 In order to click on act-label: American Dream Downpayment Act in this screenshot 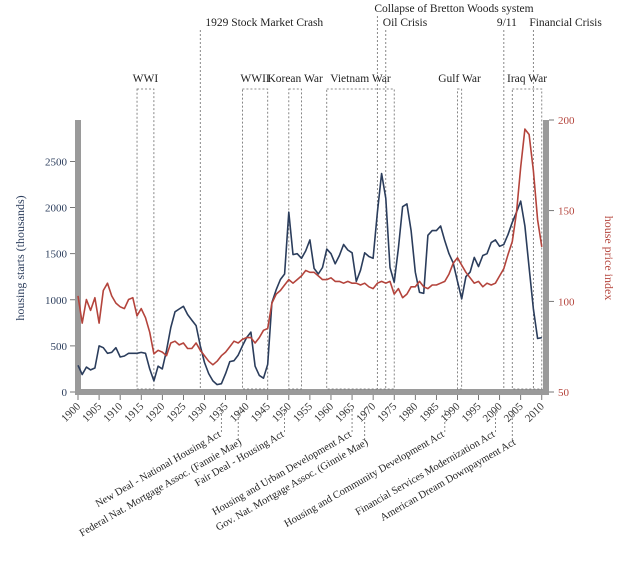, I will do `click(448, 480)`.